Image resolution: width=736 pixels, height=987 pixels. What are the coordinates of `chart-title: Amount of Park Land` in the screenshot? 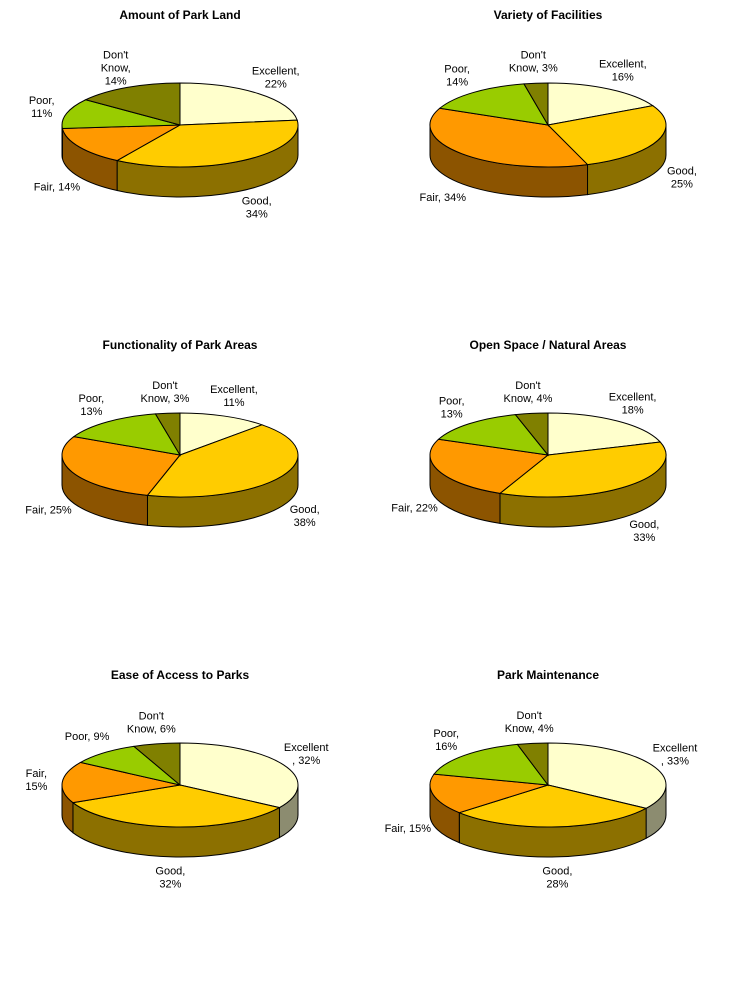 It's located at (179, 15).